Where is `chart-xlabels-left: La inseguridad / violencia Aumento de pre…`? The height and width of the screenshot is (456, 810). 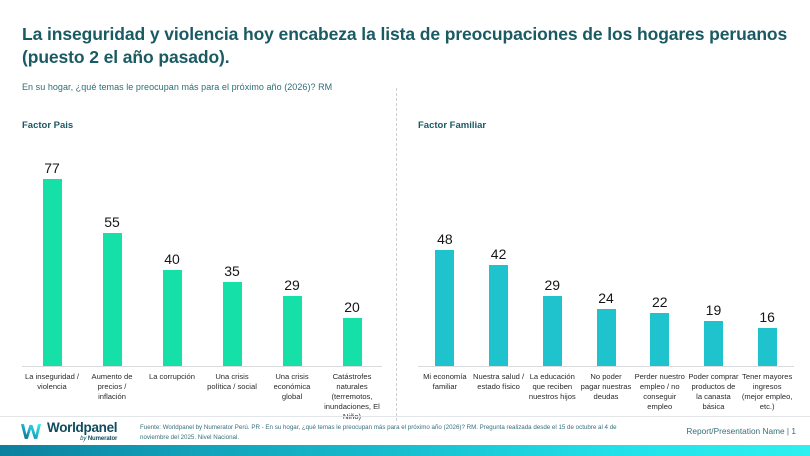
chart-xlabels-left: La inseguridad / violencia Aumento de pre… is located at coordinates (202, 397).